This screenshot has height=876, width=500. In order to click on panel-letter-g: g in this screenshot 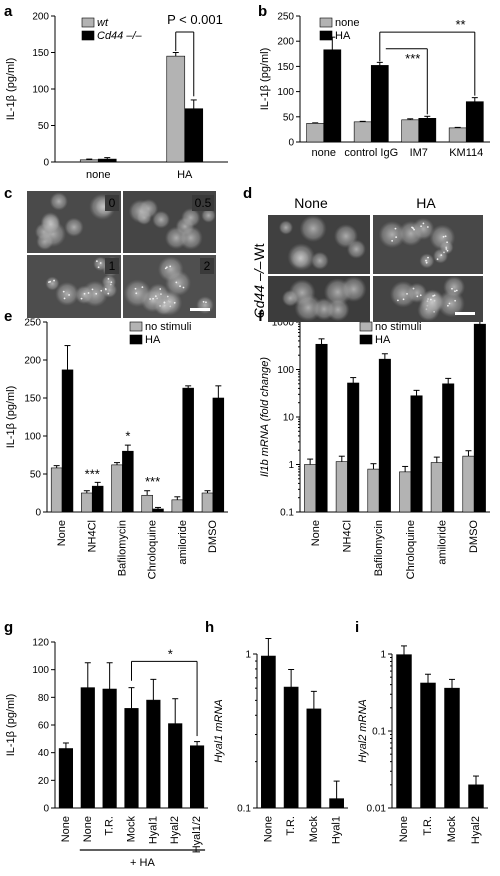, I will do `click(8, 627)`.